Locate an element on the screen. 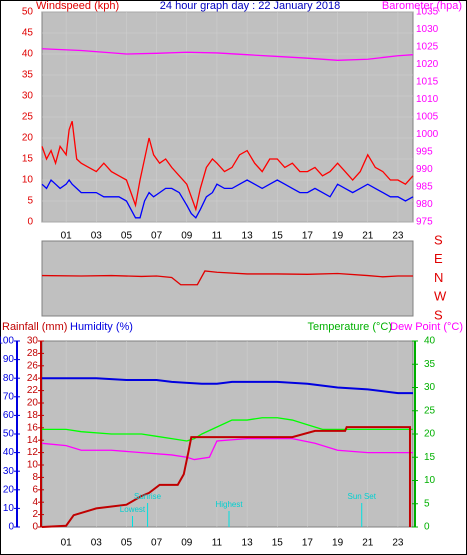 The width and height of the screenshot is (467, 555). y-tick-label: 1000 is located at coordinates (427, 134).